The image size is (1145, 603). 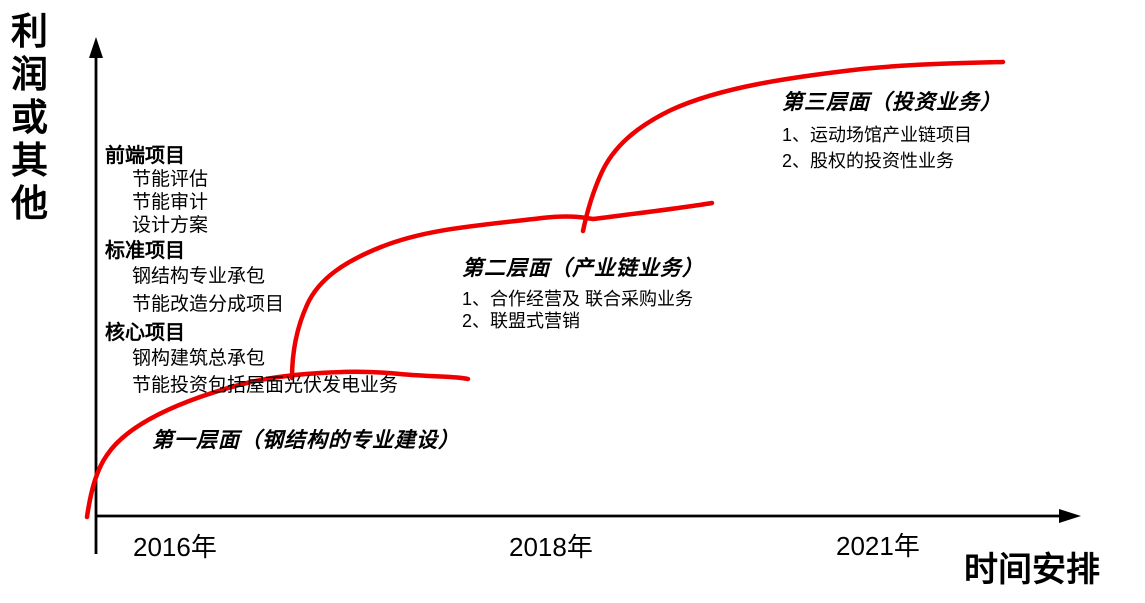 What do you see at coordinates (878, 546) in the screenshot?
I see `year-tick-2021: 2021年` at bounding box center [878, 546].